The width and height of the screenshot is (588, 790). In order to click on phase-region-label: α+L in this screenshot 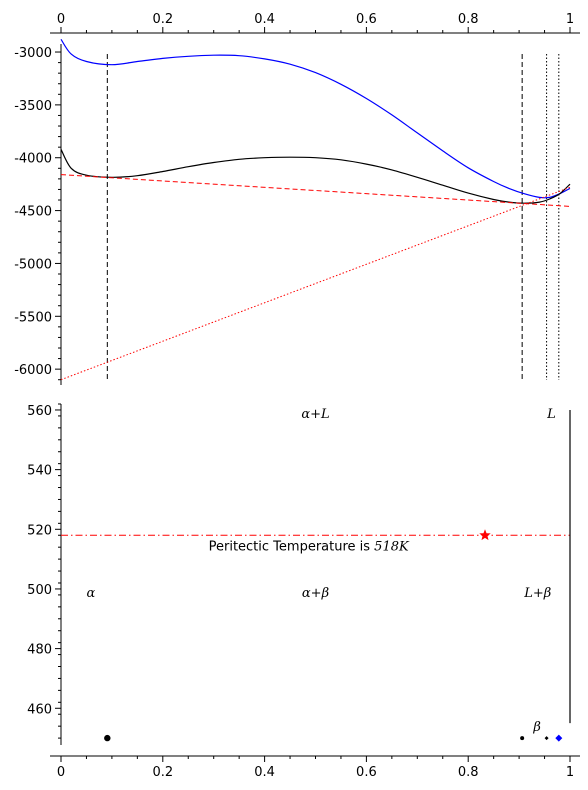, I will do `click(315, 414)`.